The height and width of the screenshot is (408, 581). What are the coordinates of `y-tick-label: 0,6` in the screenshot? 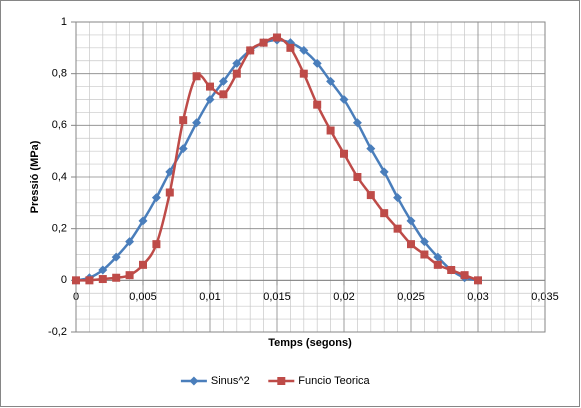 It's located at (59, 125).